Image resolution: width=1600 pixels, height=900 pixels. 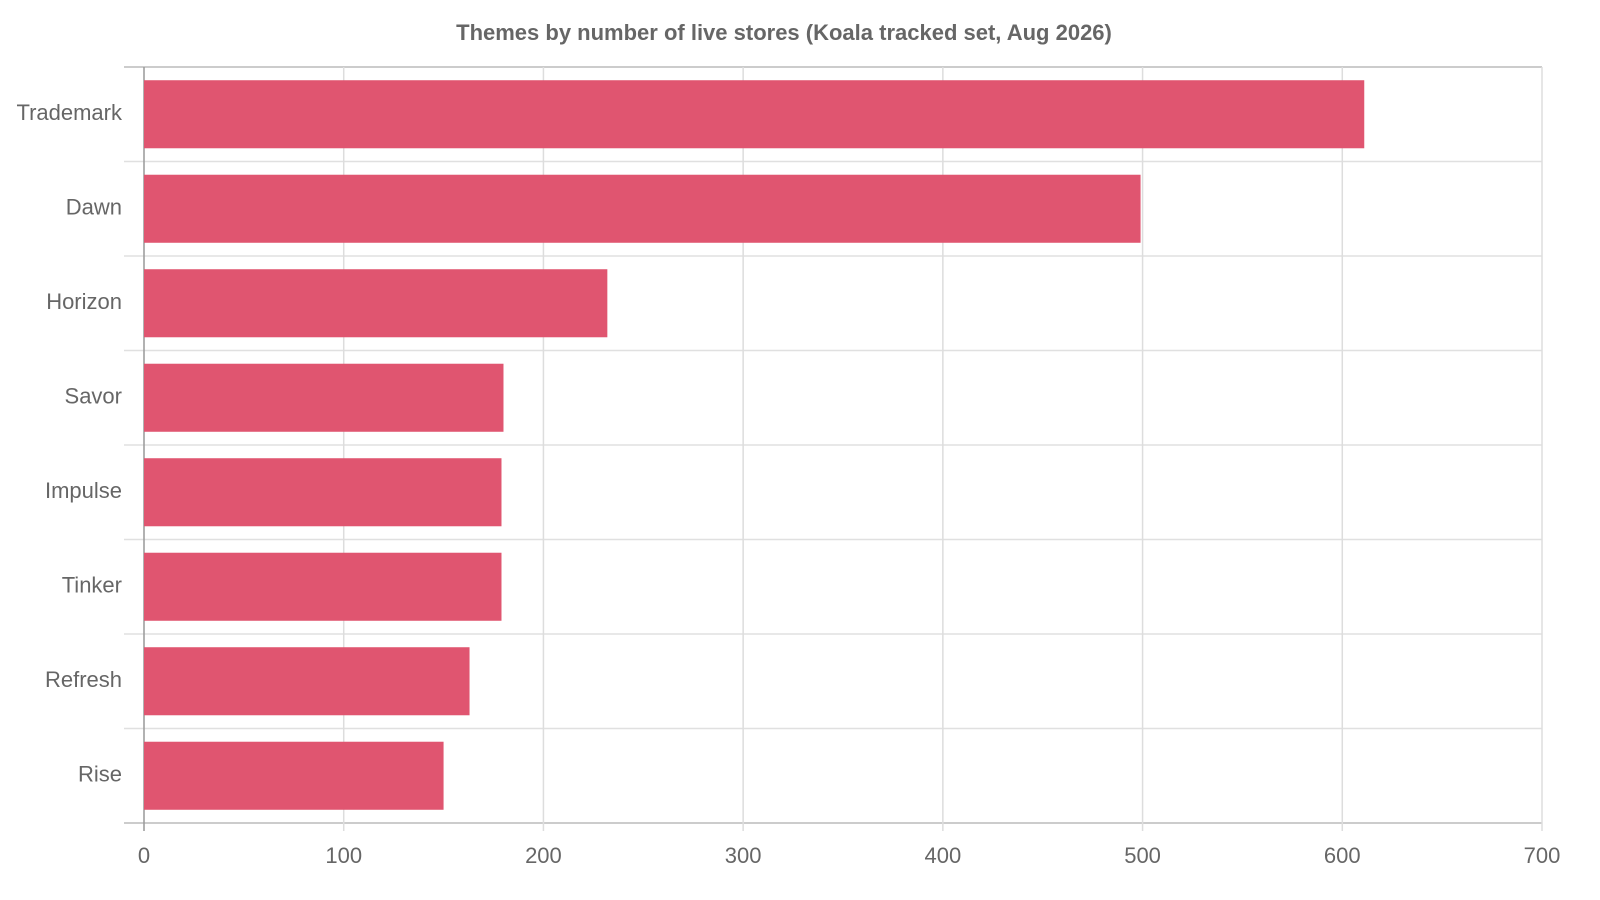 What do you see at coordinates (543, 855) in the screenshot?
I see `x-tick-label: 200` at bounding box center [543, 855].